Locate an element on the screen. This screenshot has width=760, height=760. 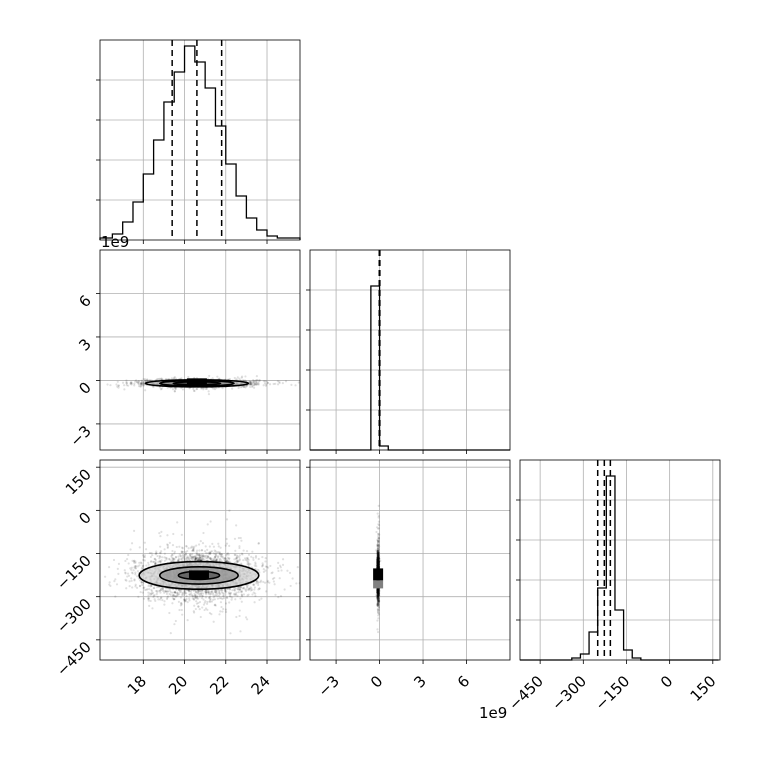
y-tick-label: 150 is located at coordinates (78, 481).